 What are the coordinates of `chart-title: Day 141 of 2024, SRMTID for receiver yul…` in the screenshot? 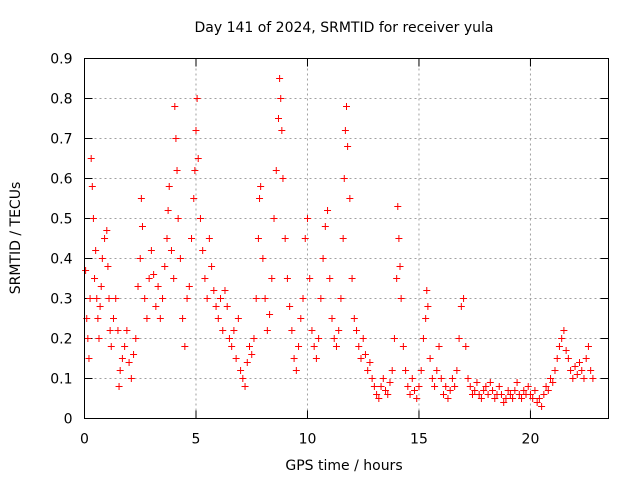 It's located at (343, 28).